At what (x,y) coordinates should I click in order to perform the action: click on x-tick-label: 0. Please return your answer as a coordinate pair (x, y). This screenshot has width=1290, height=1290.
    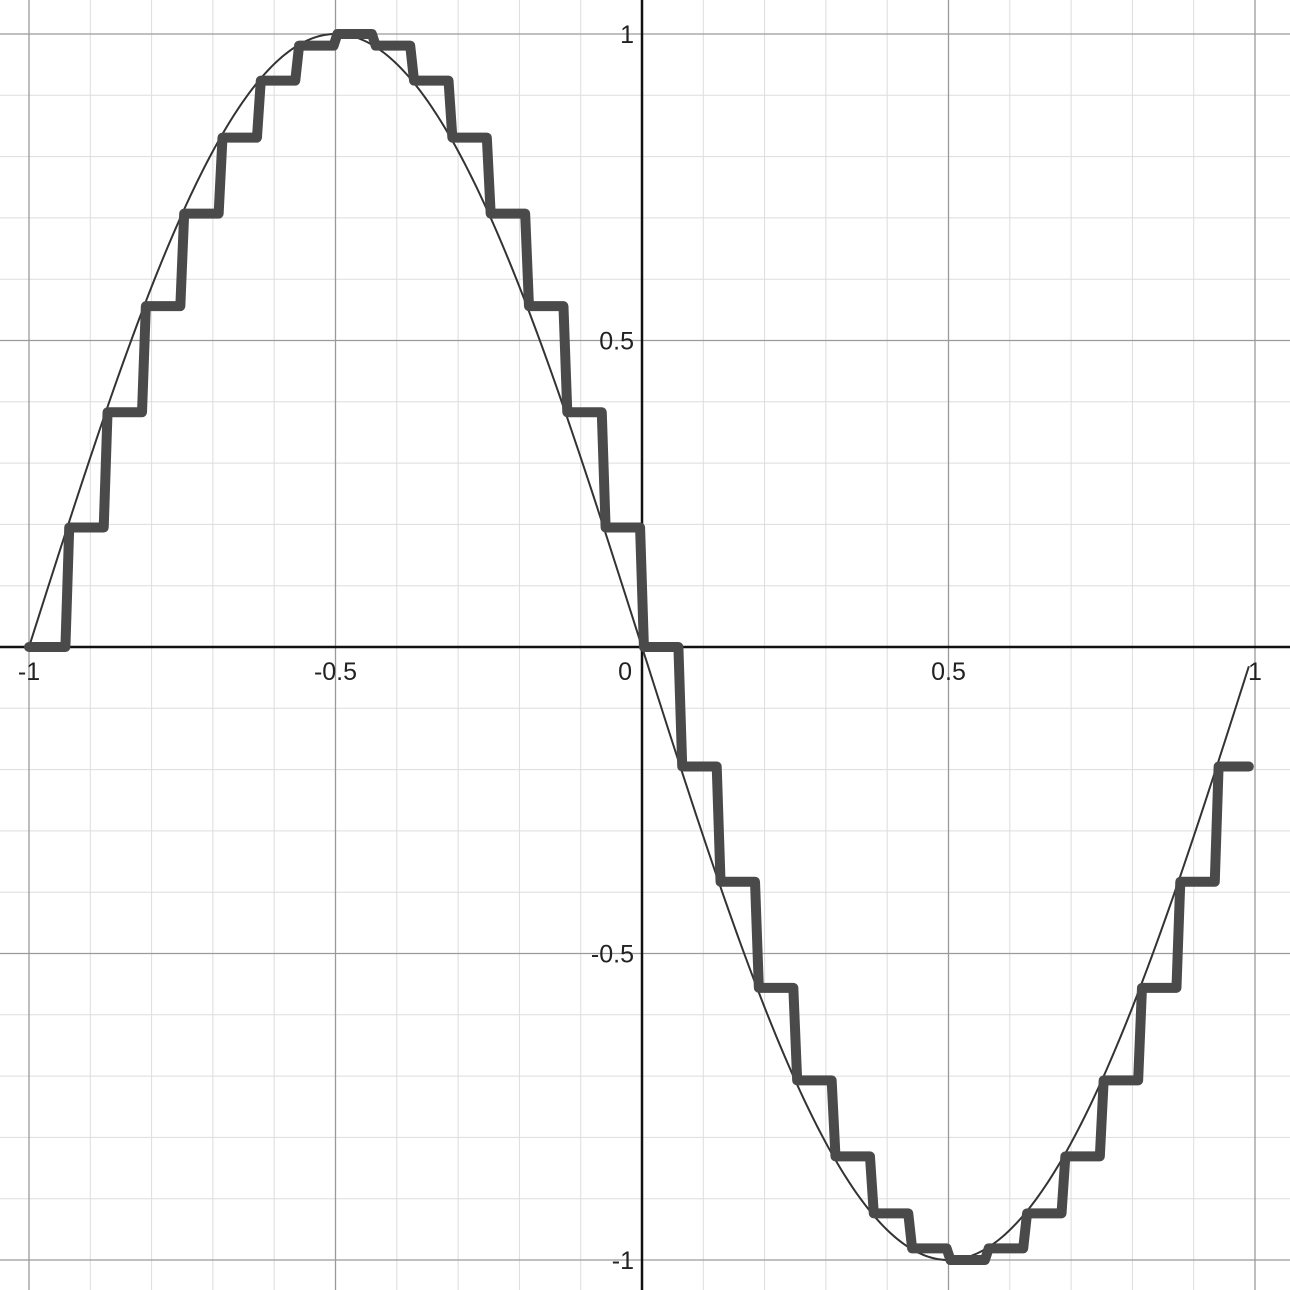
    Looking at the image, I should click on (625, 672).